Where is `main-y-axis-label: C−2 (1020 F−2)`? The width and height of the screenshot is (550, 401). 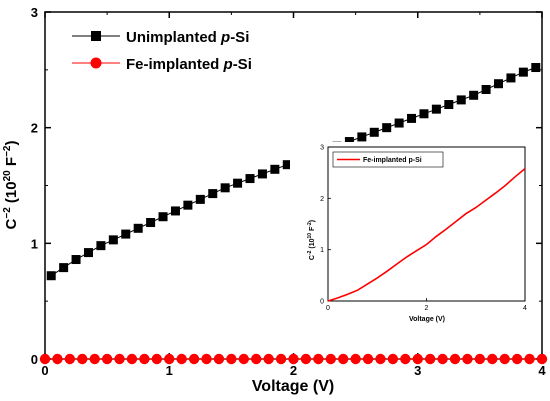
main-y-axis-label: C−2 (1020 F−2) is located at coordinates (11, 185).